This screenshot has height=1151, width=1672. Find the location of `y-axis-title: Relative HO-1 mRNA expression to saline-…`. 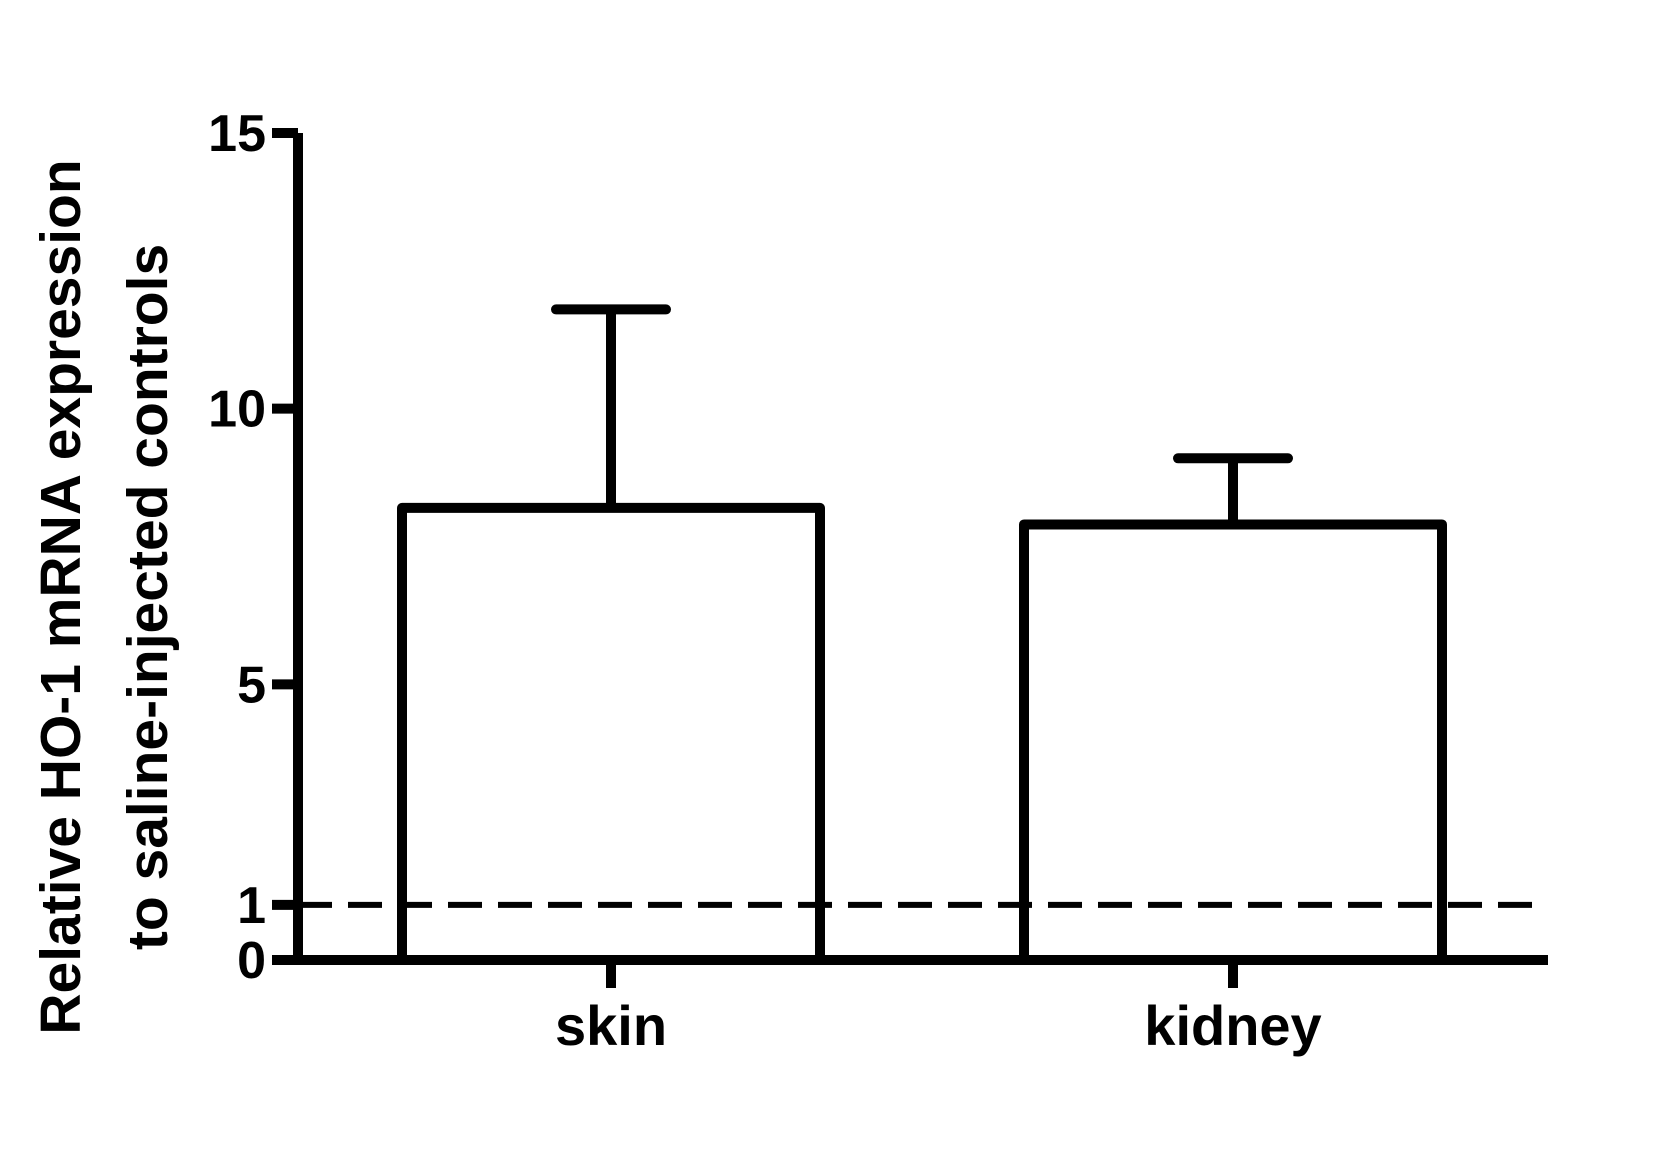

y-axis-title: Relative HO-1 mRNA expression to saline-… is located at coordinates (104, 596).